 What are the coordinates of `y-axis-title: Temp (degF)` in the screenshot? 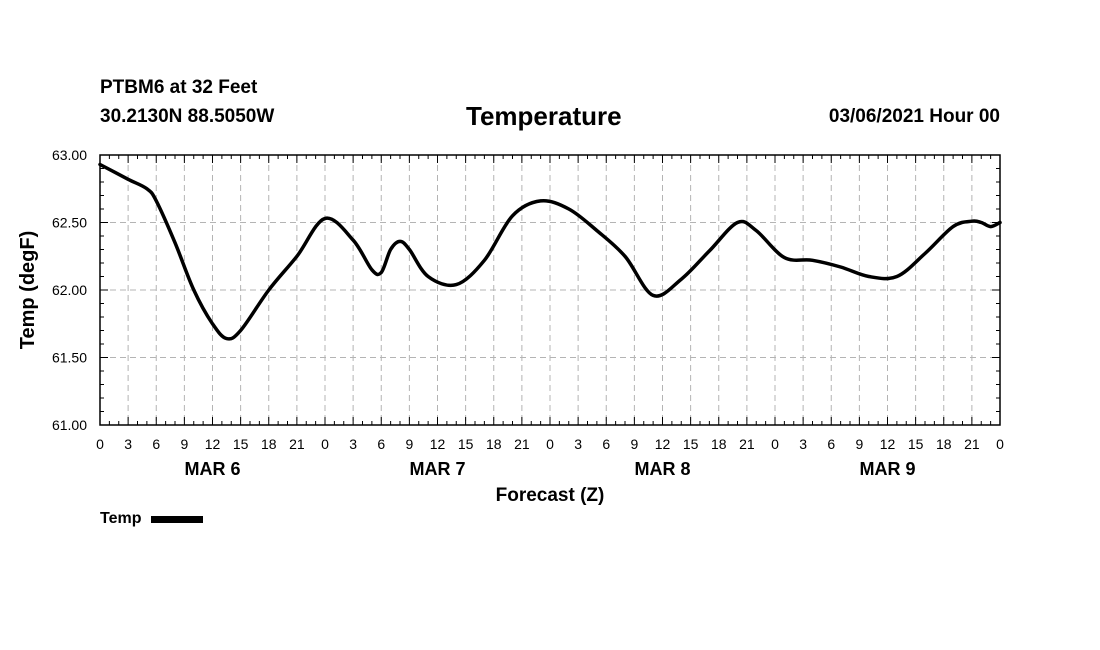 It's located at (28, 290).